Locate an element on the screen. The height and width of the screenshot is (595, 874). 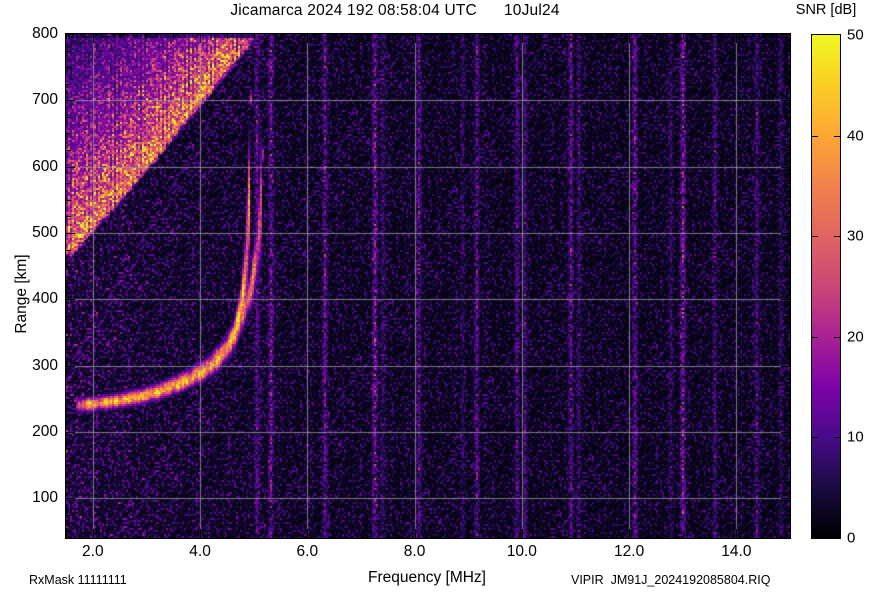
colorbar-tick-label: 20 is located at coordinates (855, 337).